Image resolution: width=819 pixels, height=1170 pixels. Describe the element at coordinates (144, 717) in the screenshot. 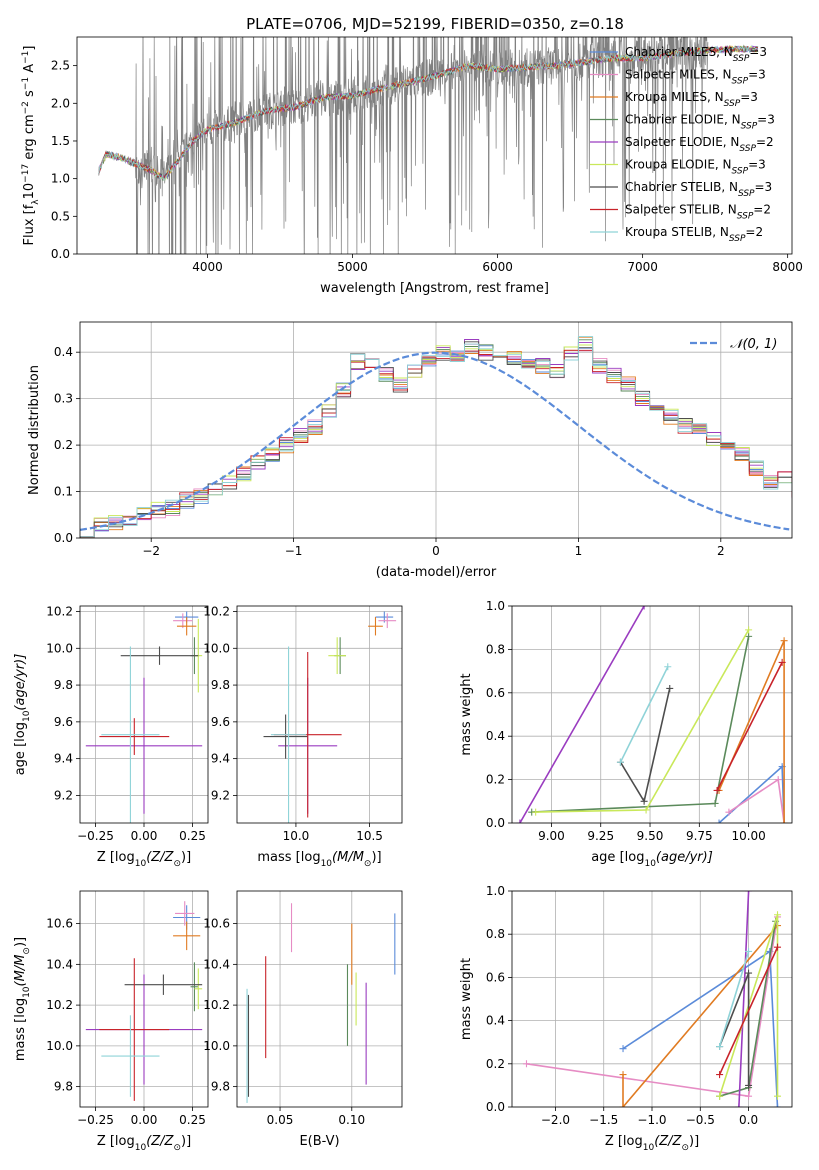

I see `plot-area-age-vs-Z` at that location.